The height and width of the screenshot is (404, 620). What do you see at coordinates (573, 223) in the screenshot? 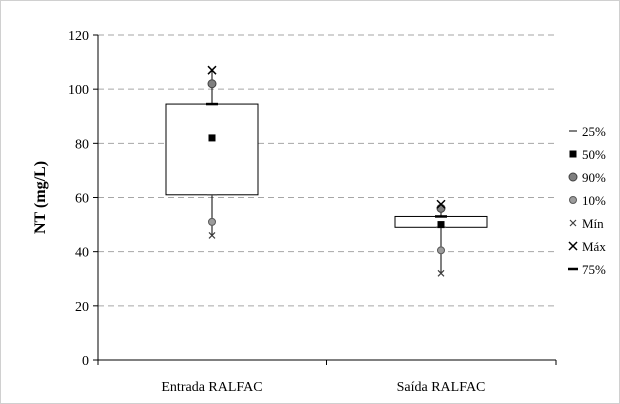
I see `legend-marker-min` at bounding box center [573, 223].